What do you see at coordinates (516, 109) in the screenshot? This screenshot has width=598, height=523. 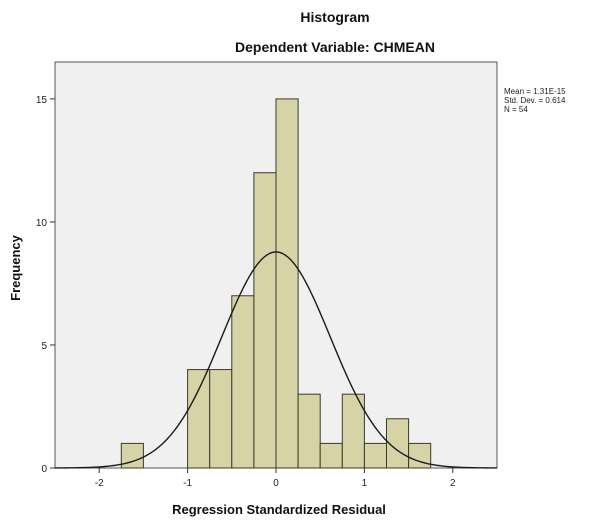 I see `stats-n: N = 54` at bounding box center [516, 109].